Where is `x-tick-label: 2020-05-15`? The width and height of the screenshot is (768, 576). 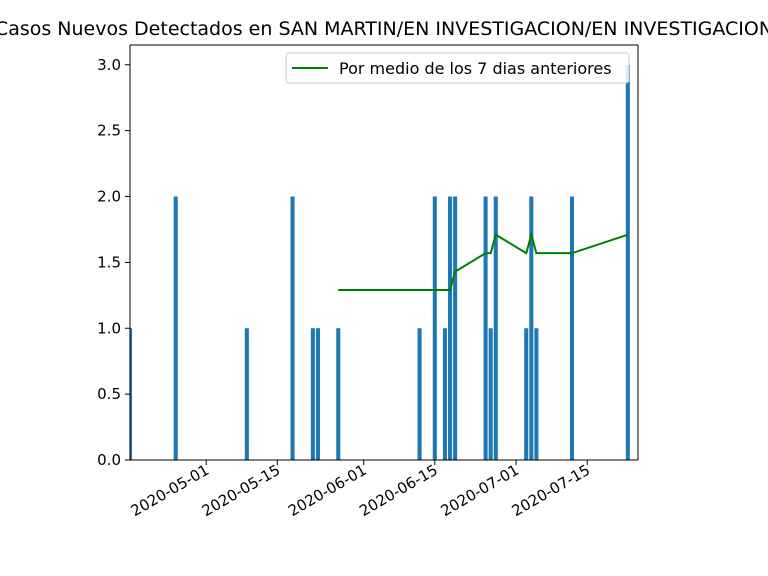 x-tick-label: 2020-05-15 is located at coordinates (241, 490).